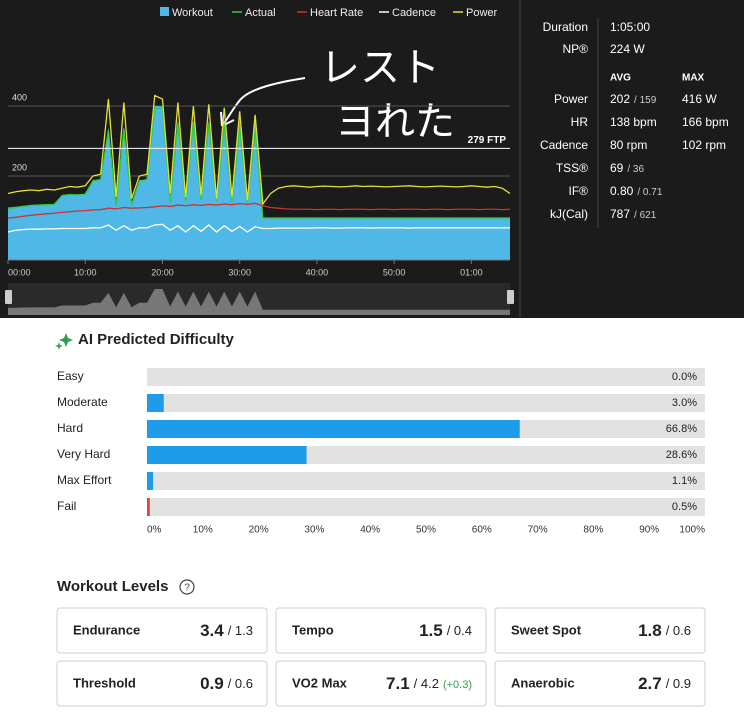  What do you see at coordinates (678, 683) in the screenshot?
I see `level-sub: / 0.9` at bounding box center [678, 683].